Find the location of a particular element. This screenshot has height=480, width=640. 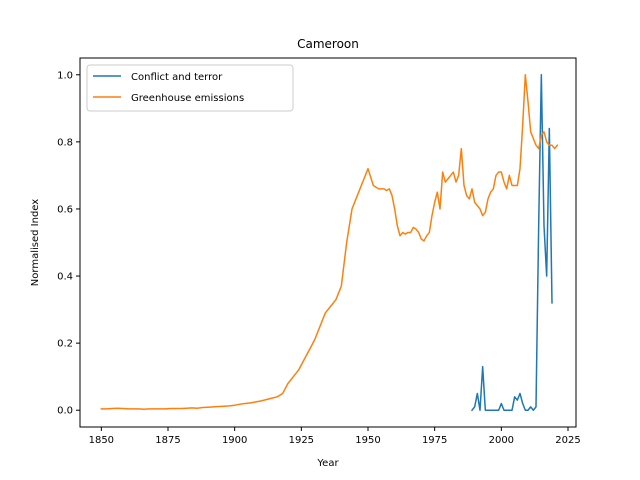

y-tick-label: 1.0 is located at coordinates (65, 75).